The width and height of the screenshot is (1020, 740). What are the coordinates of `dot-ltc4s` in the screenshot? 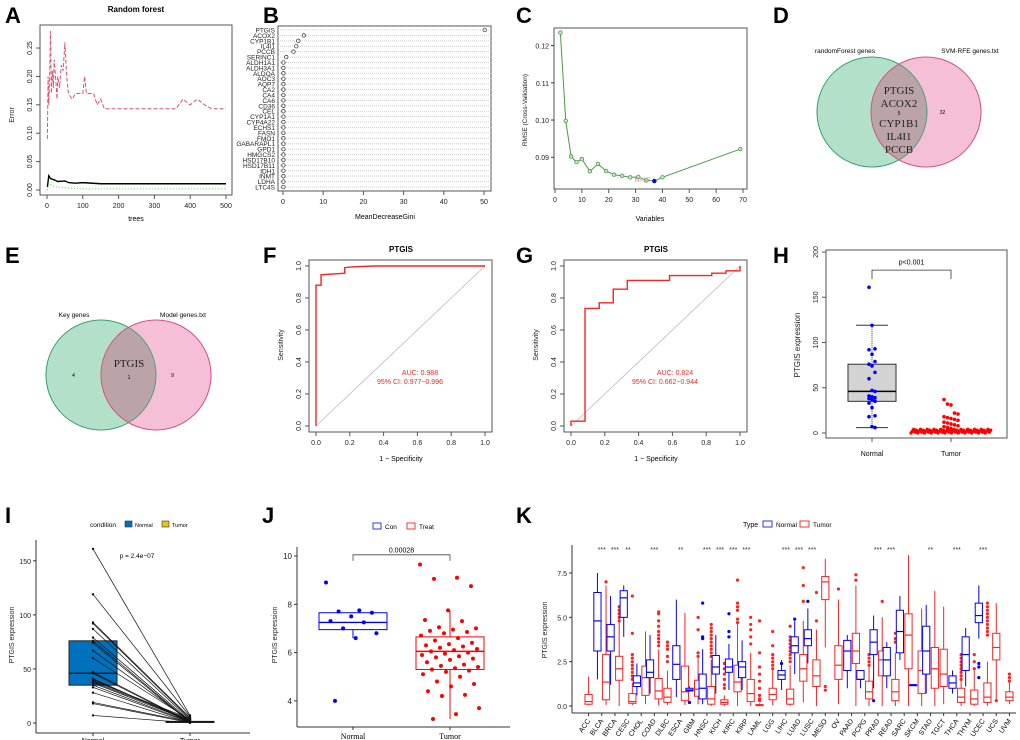 It's located at (283, 187).